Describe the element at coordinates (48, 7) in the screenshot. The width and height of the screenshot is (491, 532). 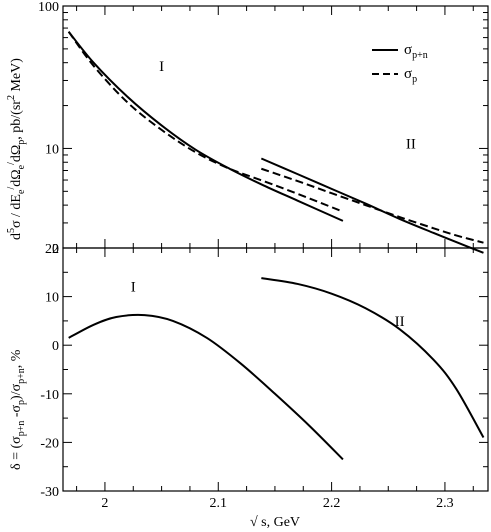
I see `top-y-tick-label: 100` at that location.